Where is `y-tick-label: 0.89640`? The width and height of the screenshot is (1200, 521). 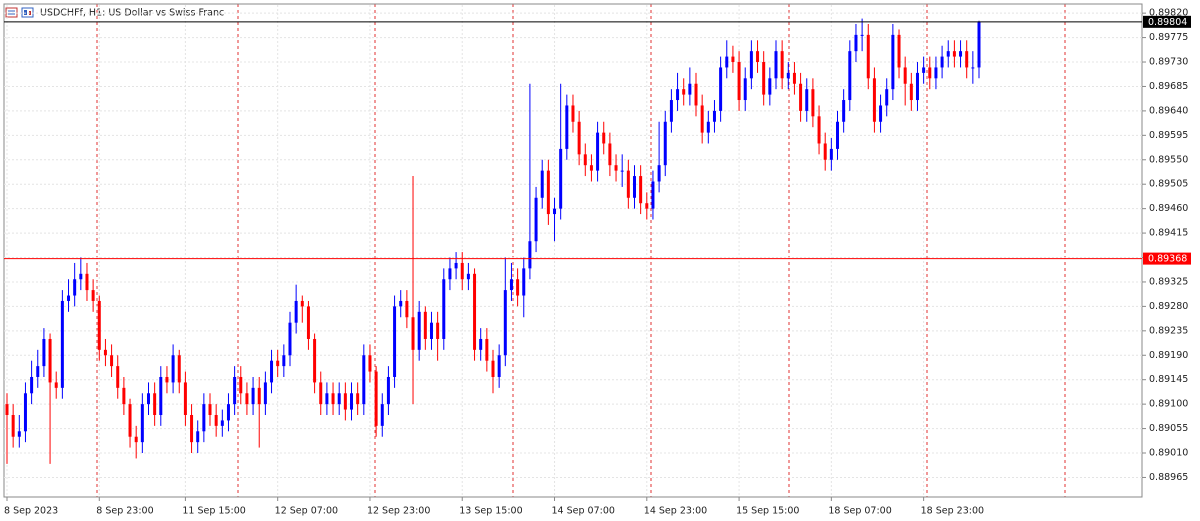 y-tick-label: 0.89640 is located at coordinates (1168, 110).